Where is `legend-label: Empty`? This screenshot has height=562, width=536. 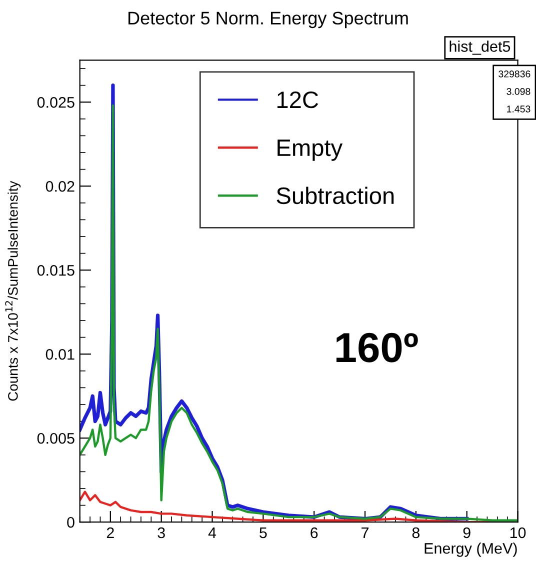 legend-label: Empty is located at coordinates (310, 150).